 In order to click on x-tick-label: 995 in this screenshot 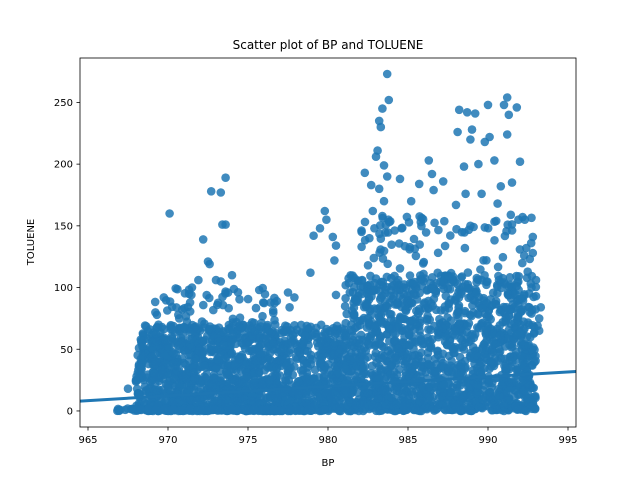, I will do `click(567, 440)`.